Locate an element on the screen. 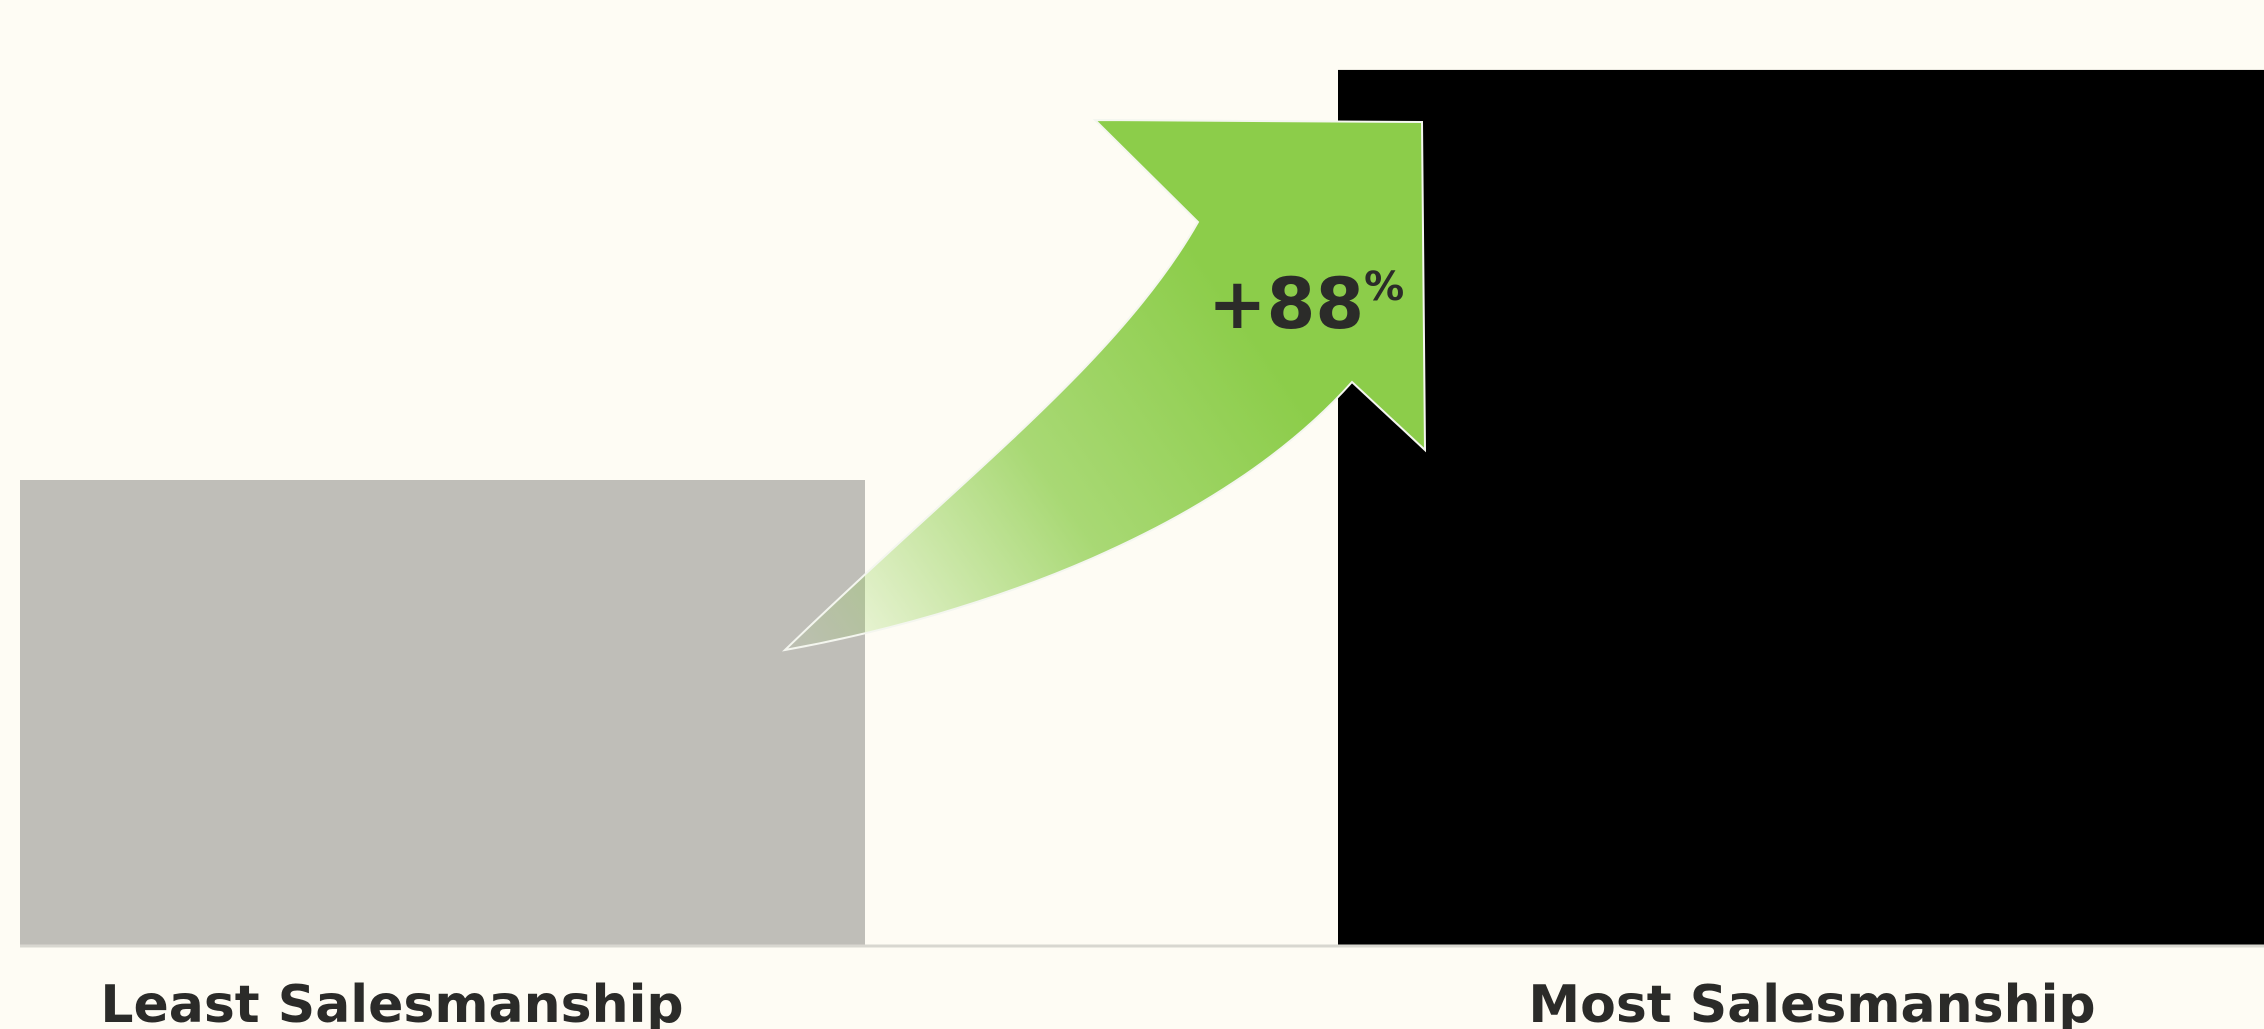 The height and width of the screenshot is (1029, 2264). category-label-least-salesmanship: Least Salesmanship is located at coordinates (391, 1002).